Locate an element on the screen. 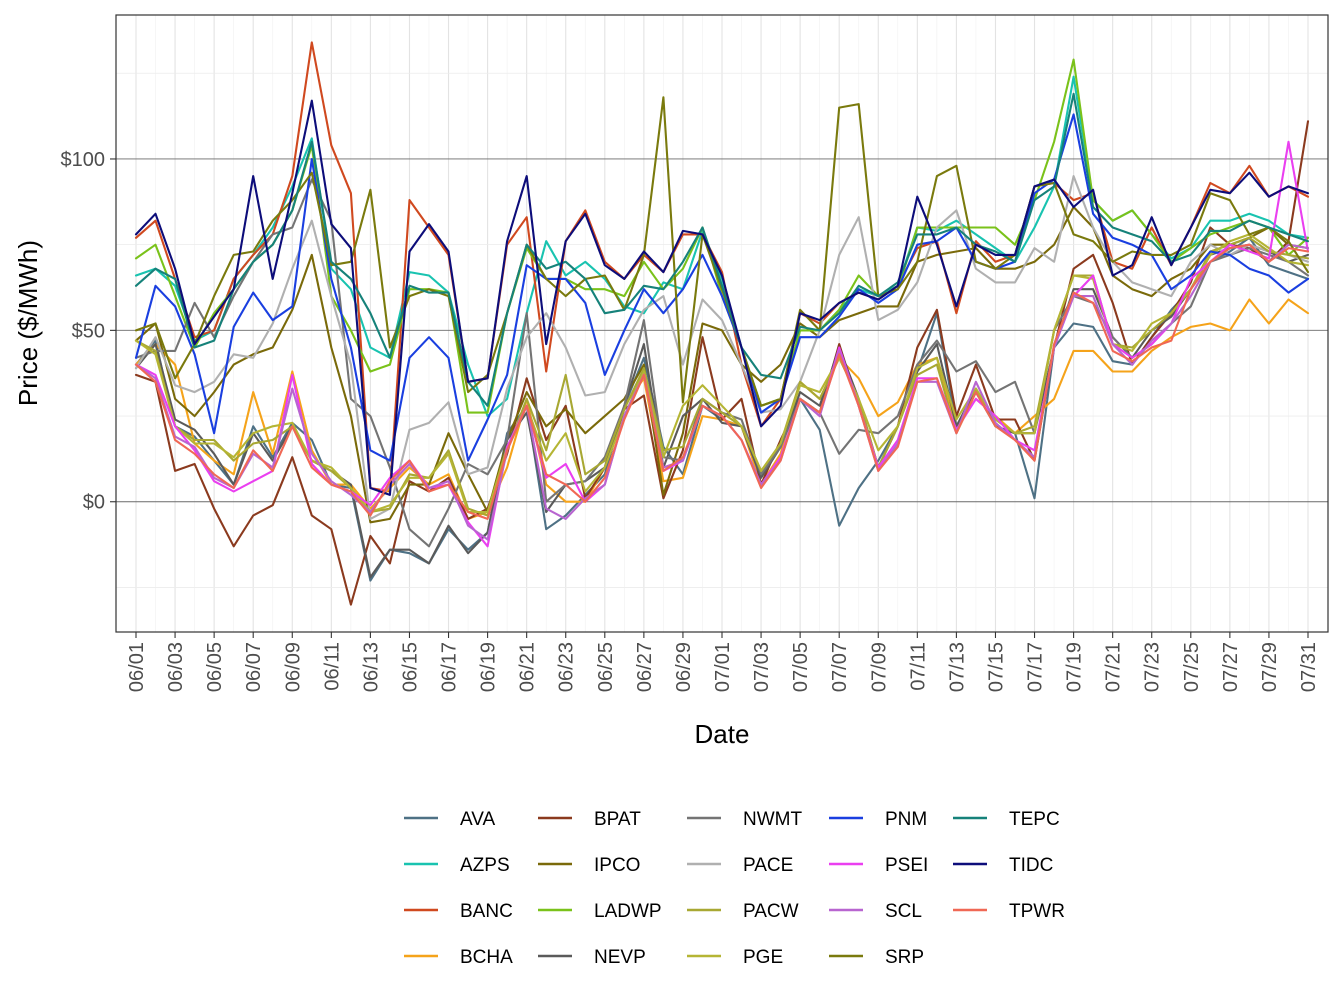  legend-item-ladwp: LADWP is located at coordinates (600, 911).